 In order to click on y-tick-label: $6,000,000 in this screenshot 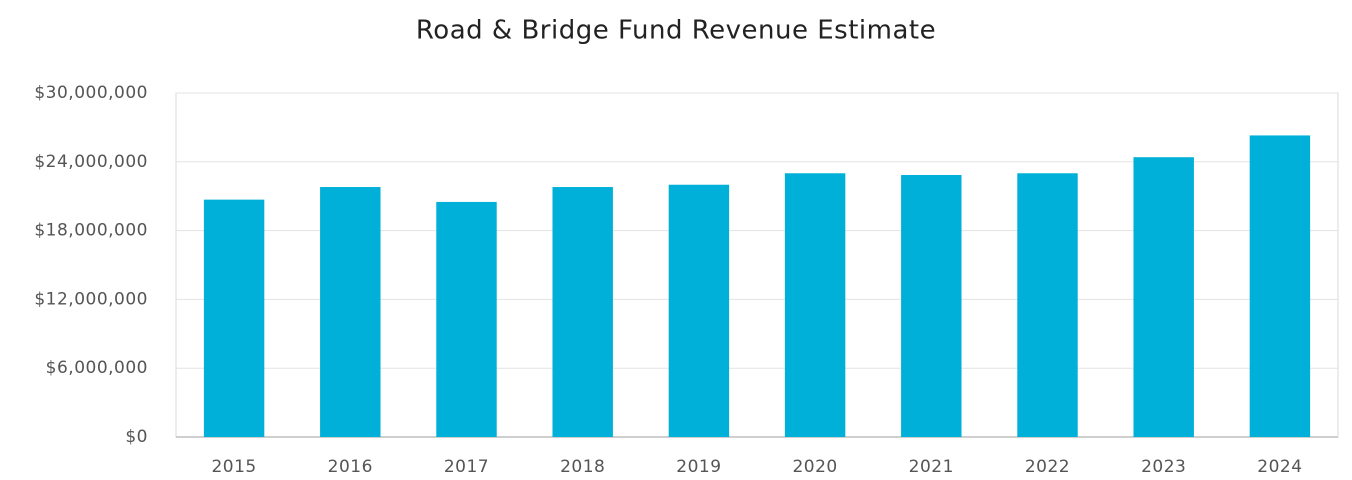, I will do `click(97, 368)`.